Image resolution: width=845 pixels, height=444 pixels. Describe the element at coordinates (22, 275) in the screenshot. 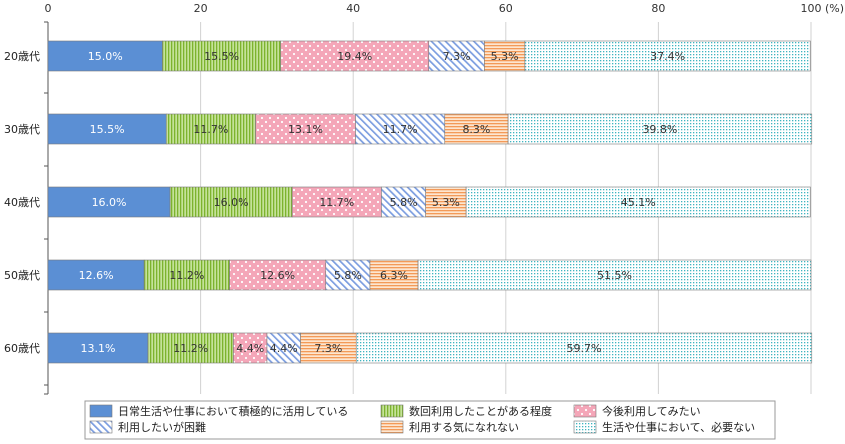

I see `category-label: 50歳代` at that location.